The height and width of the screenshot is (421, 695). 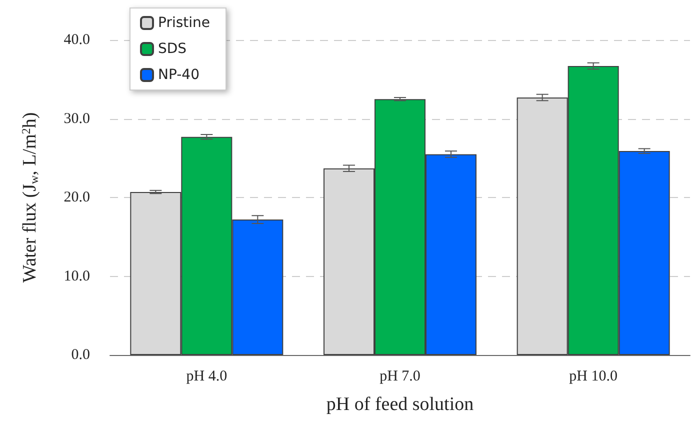 I want to click on y-tick-label: 20.0, so click(x=77, y=198).